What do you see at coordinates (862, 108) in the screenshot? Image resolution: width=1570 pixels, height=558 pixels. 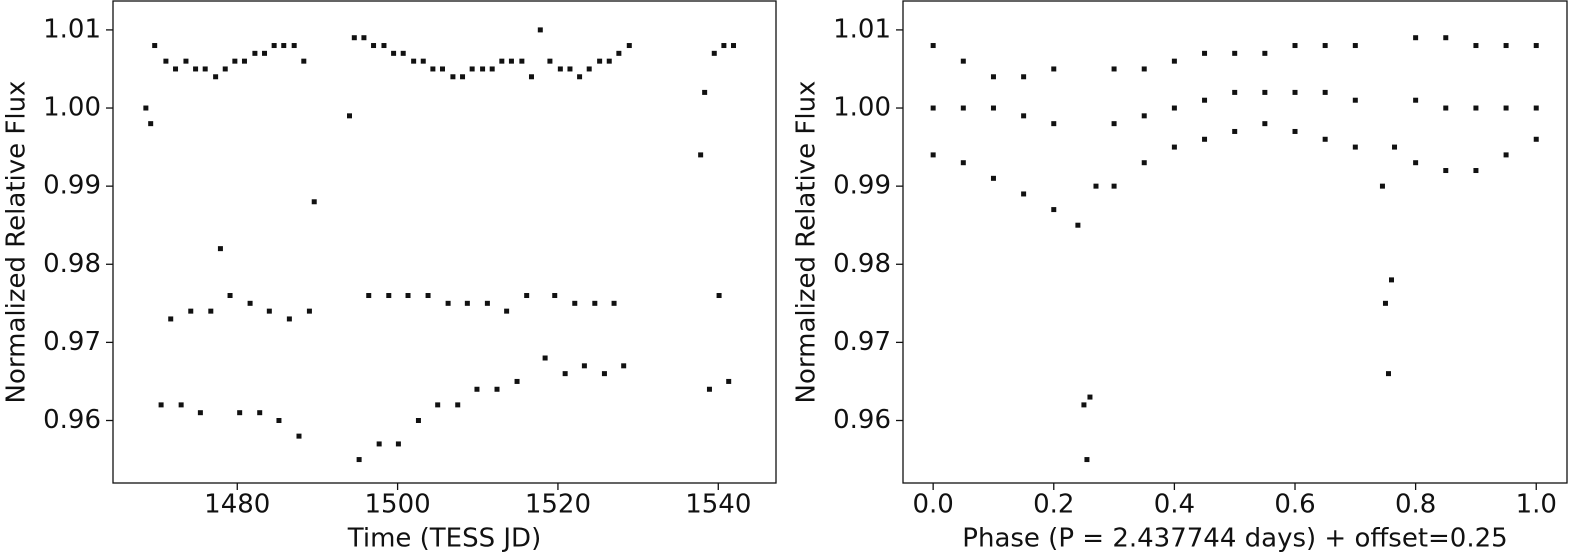 I see `y-tick-label: 1.00` at bounding box center [862, 108].